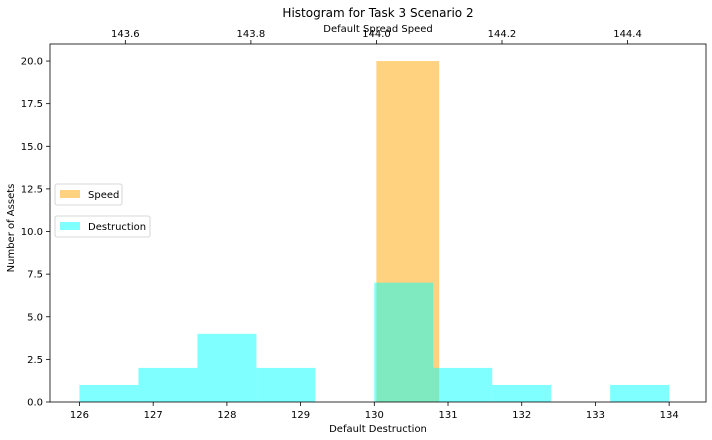 The height and width of the screenshot is (440, 712). What do you see at coordinates (70, 194) in the screenshot?
I see `legend-speed-swatch` at bounding box center [70, 194].